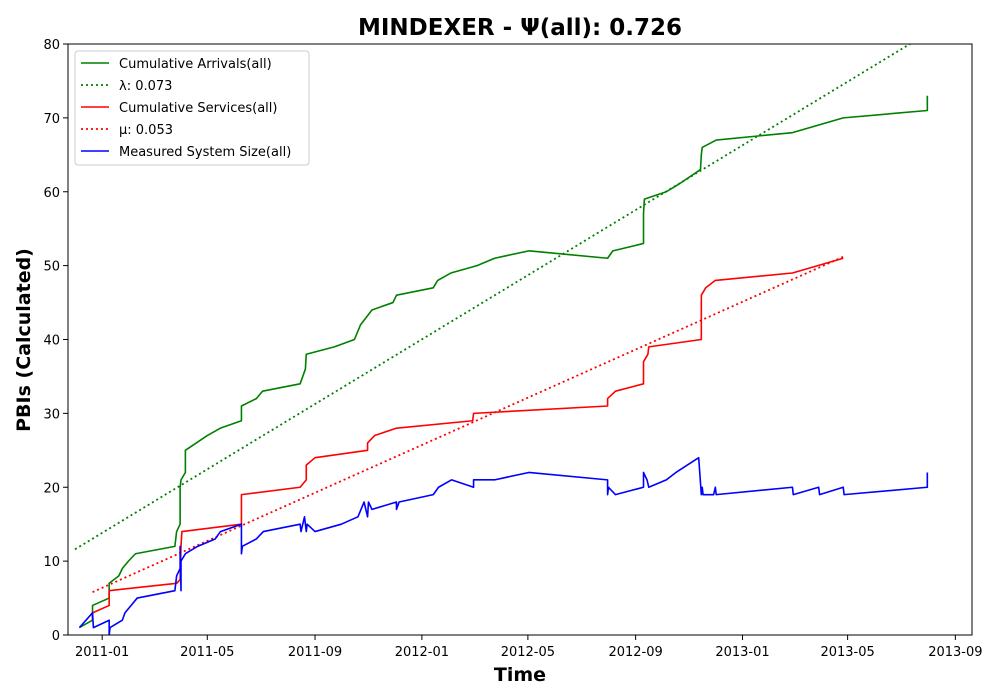 Image resolution: width=1000 pixels, height=700 pixels. Describe the element at coordinates (56, 636) in the screenshot. I see `y-tick-label: 0` at that location.